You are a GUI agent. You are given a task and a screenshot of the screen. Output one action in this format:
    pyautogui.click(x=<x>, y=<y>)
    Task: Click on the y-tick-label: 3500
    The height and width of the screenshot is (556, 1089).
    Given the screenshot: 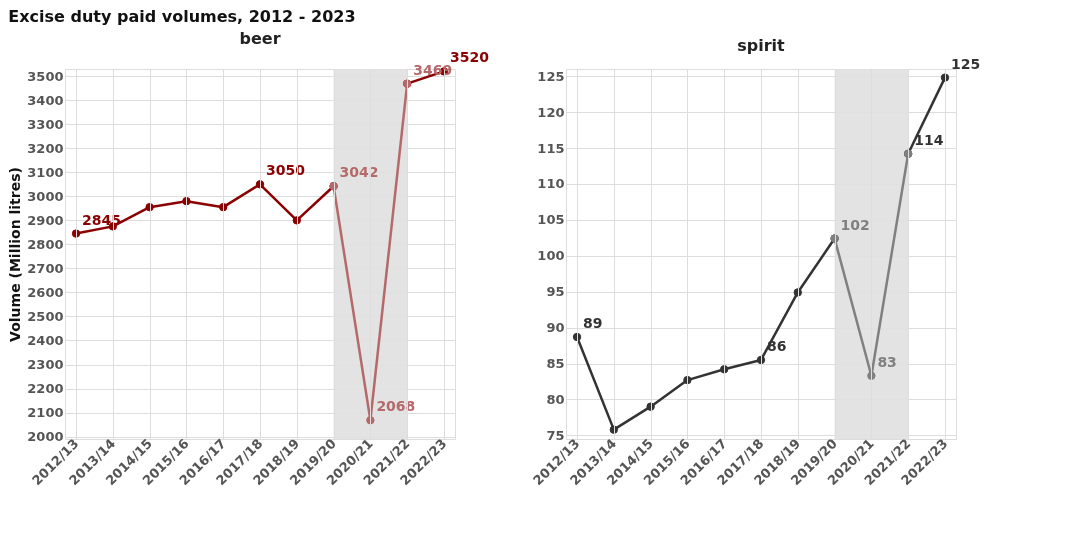 What is the action you would take?
    pyautogui.click(x=45, y=76)
    